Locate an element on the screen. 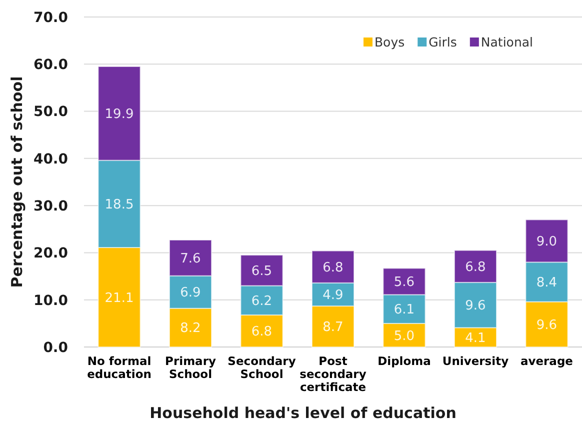 The height and width of the screenshot is (423, 582). y-tick-label: 20.0 is located at coordinates (50, 254).